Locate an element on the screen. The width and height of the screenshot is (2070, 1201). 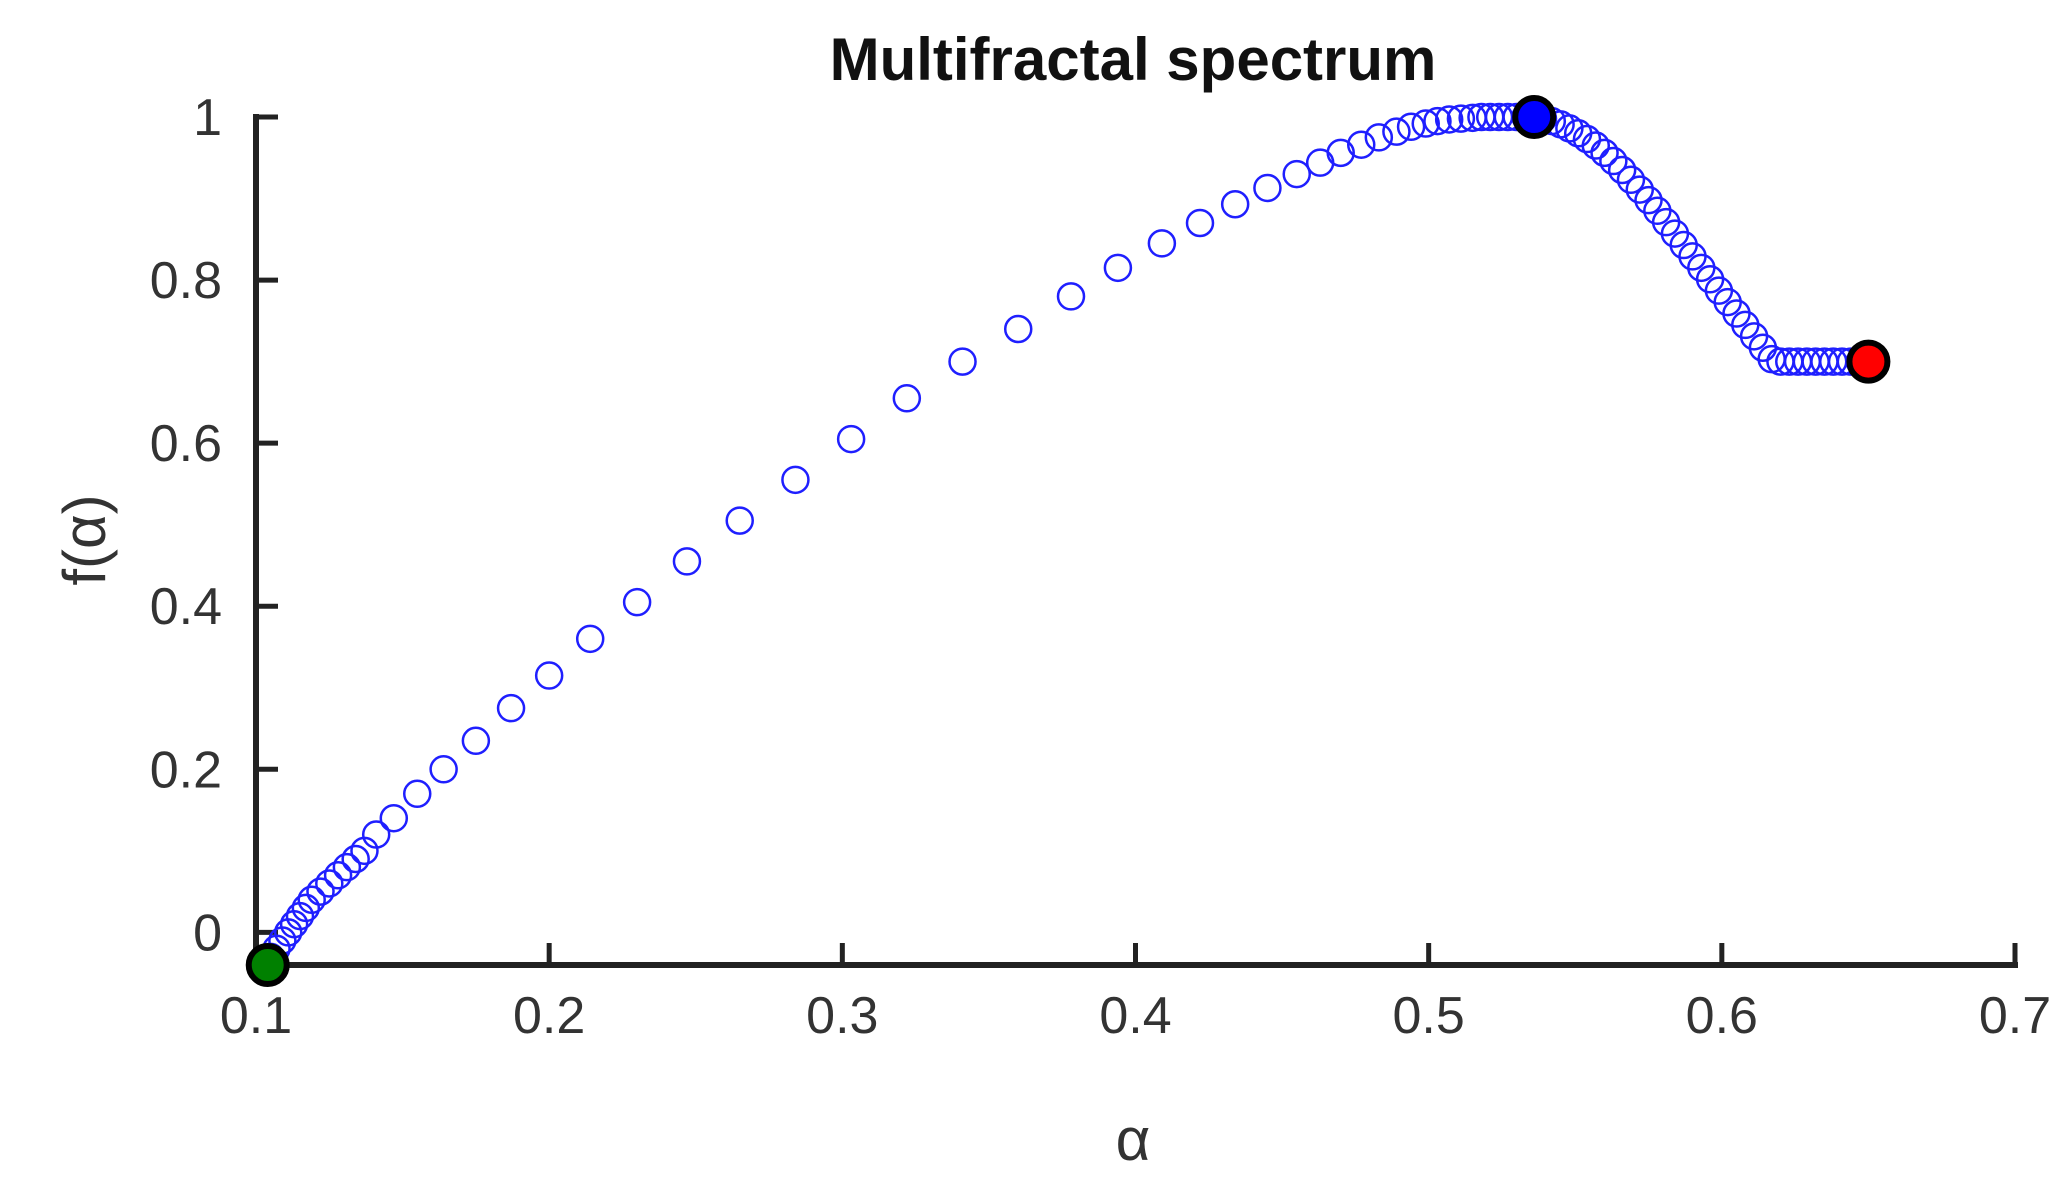
x-tick-label: 0.5 is located at coordinates (1429, 1016).